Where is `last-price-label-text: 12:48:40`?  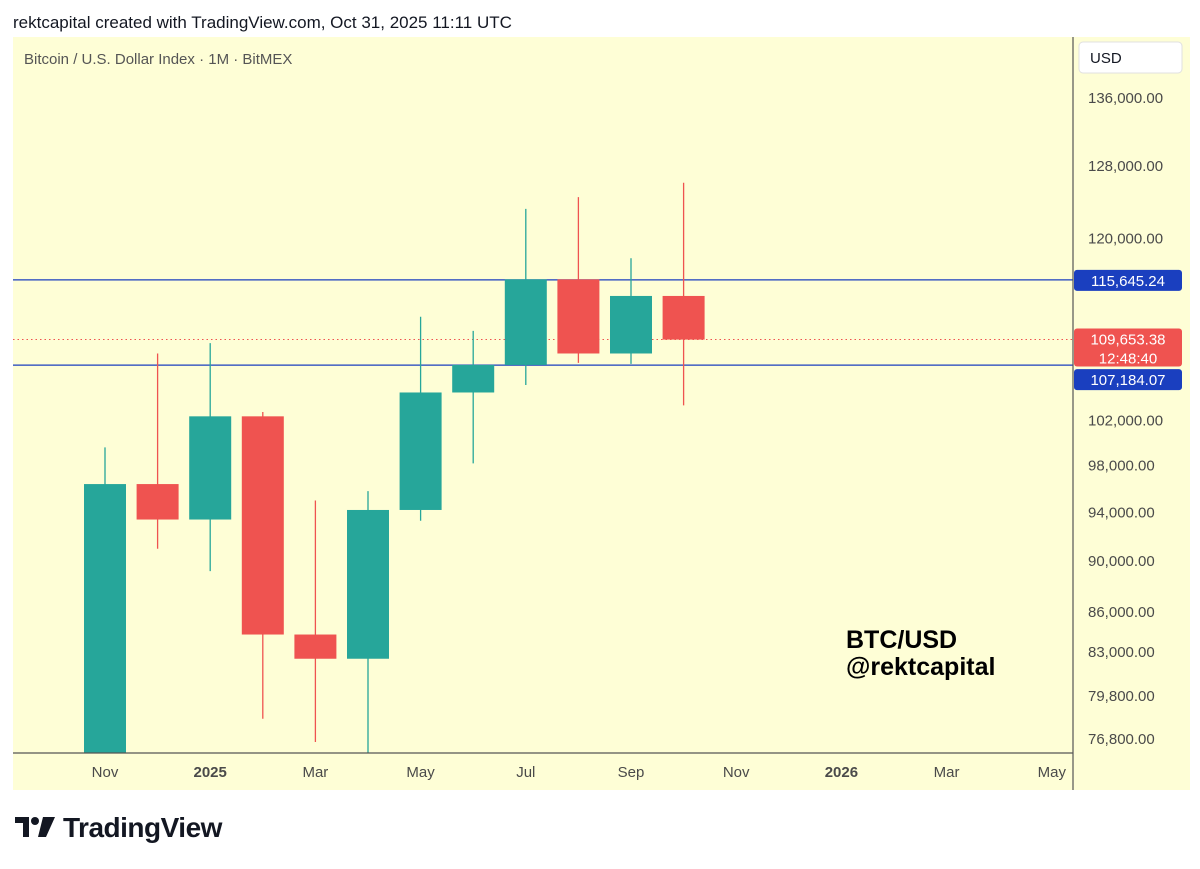
last-price-label-text: 12:48:40 is located at coordinates (1128, 359).